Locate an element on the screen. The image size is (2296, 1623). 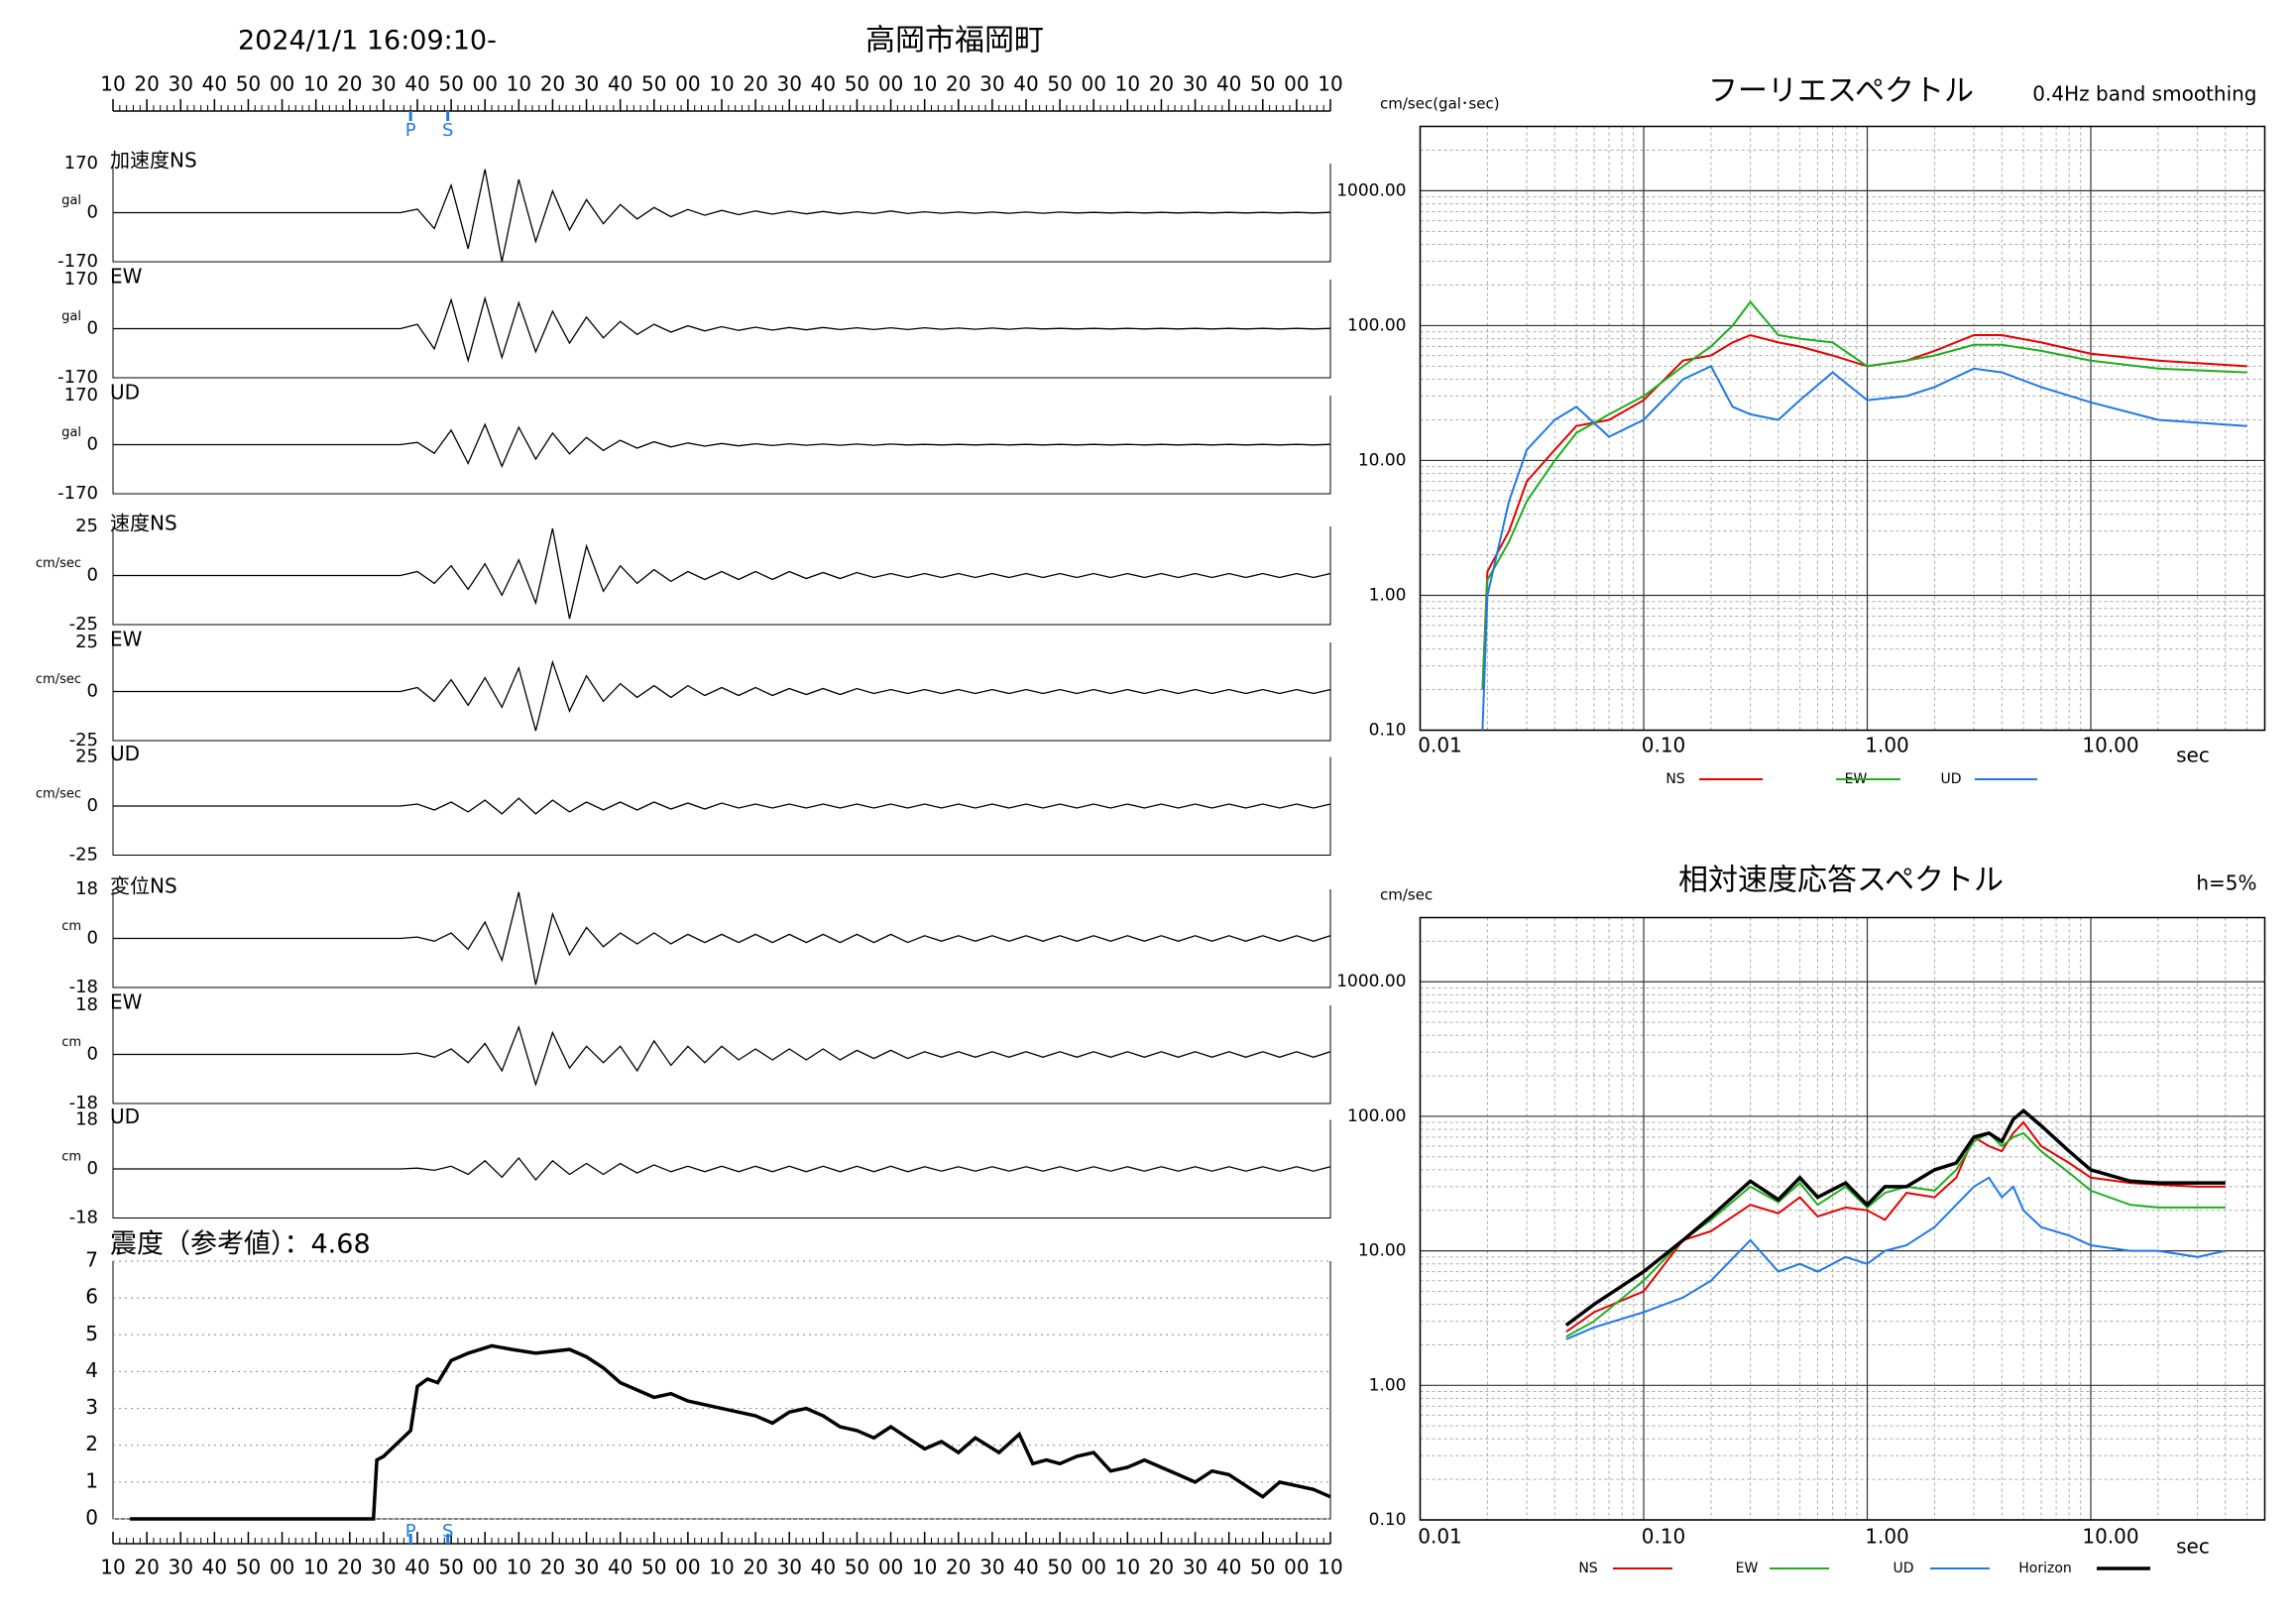
legend-label: Horizon is located at coordinates (2045, 1568).